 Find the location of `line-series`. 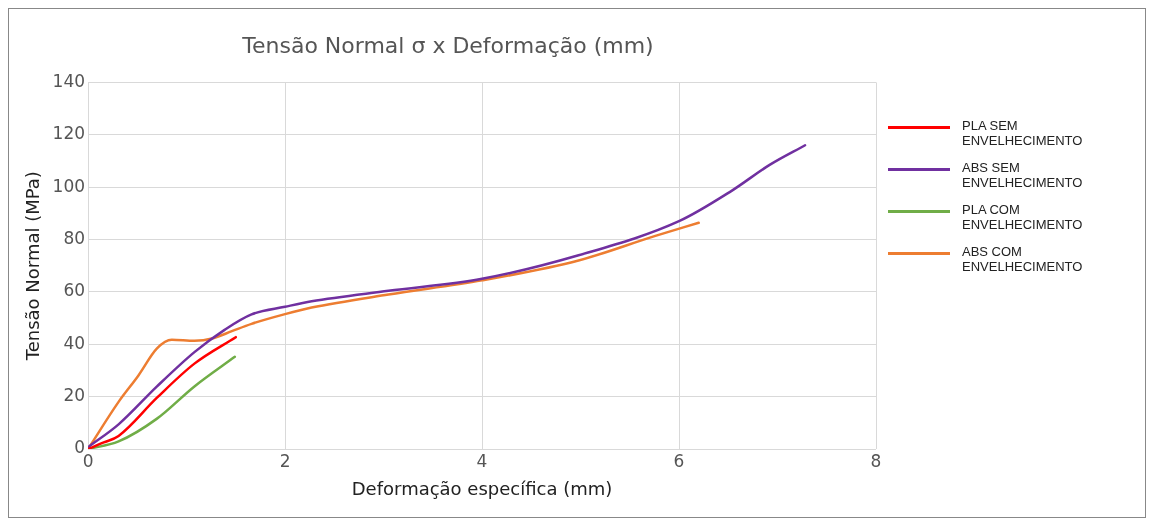

line-series is located at coordinates (163, 392).